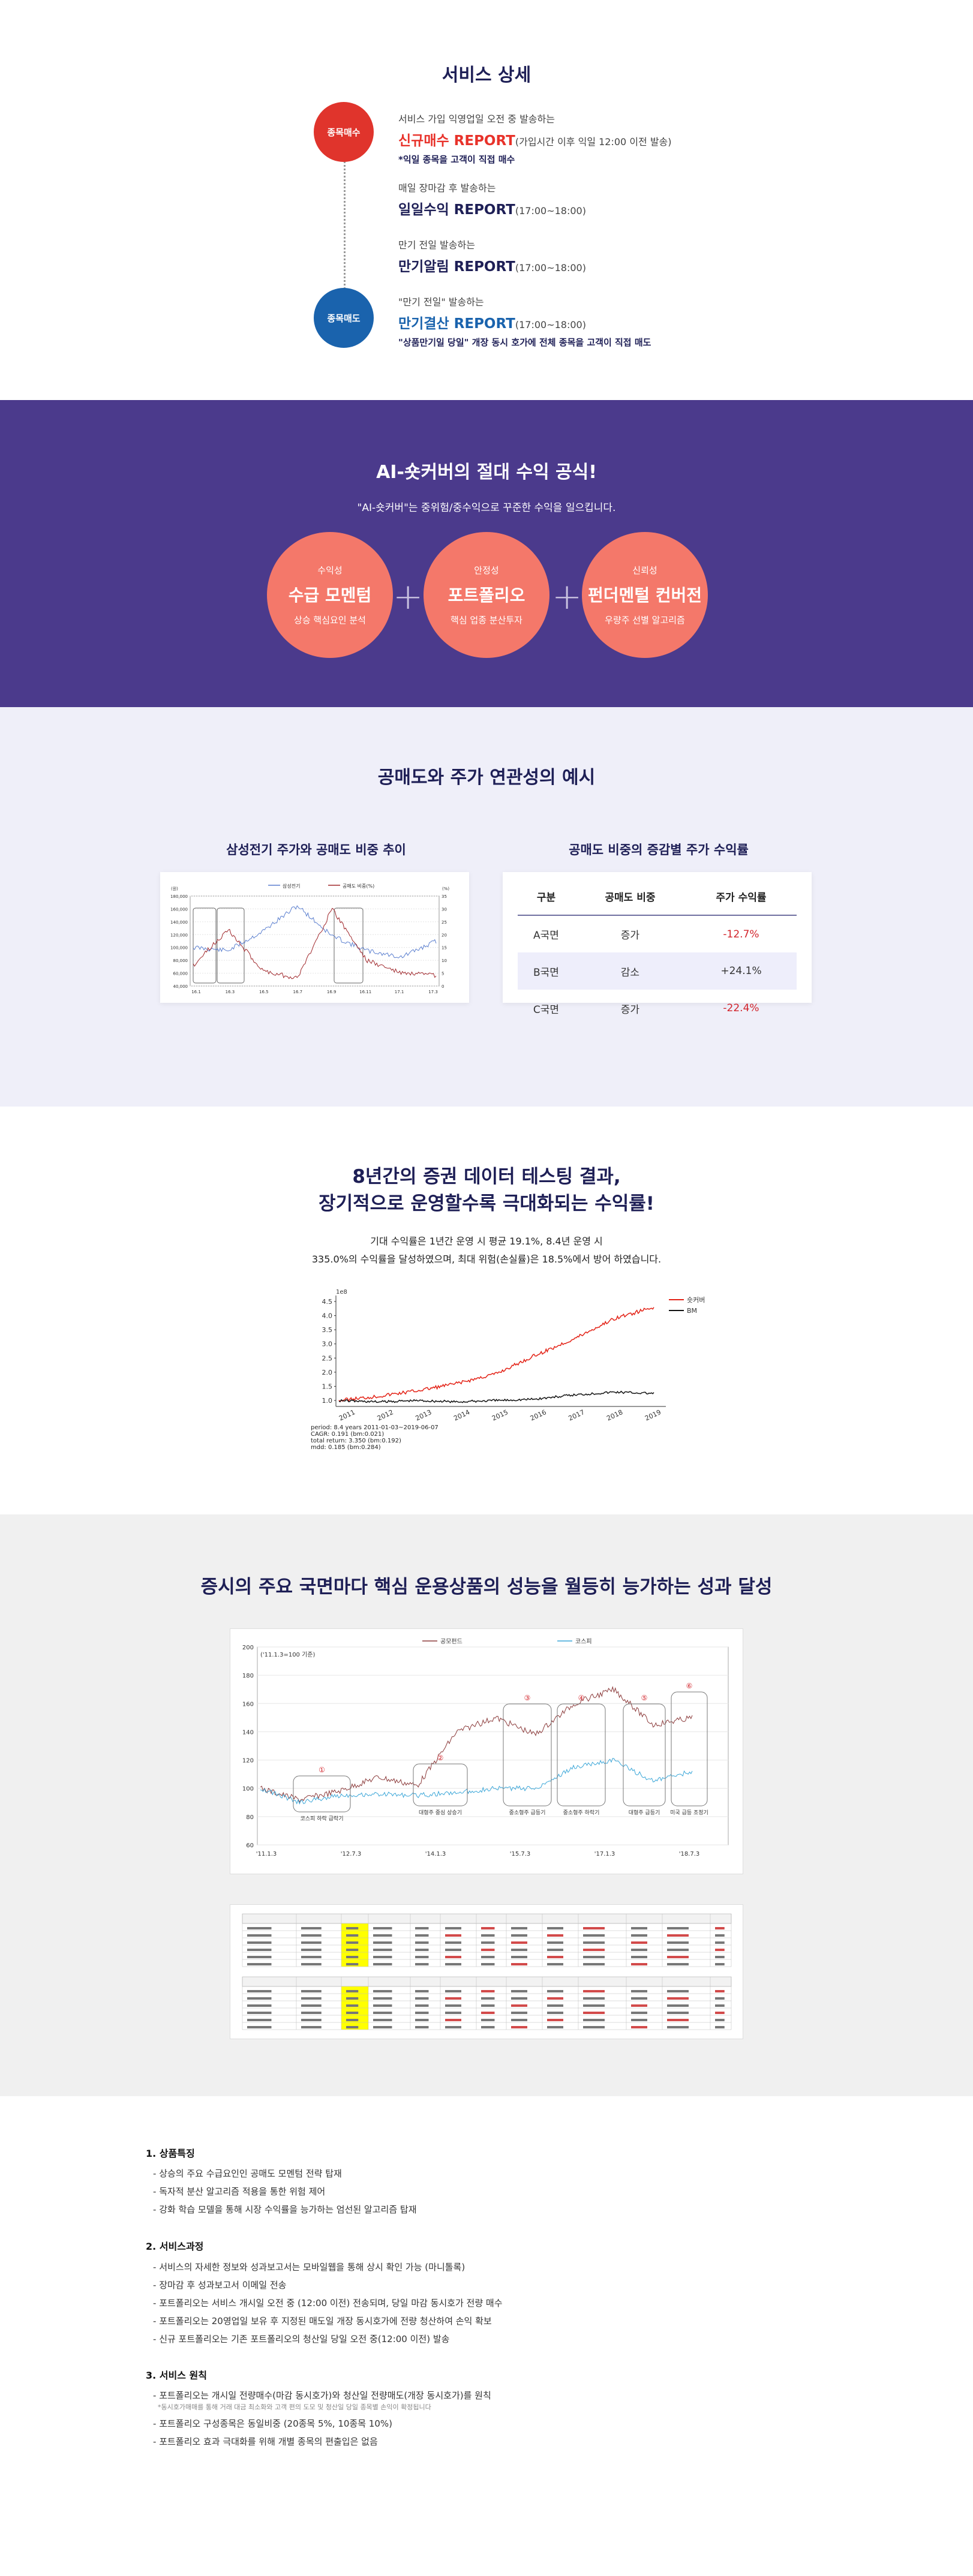  What do you see at coordinates (436, 245) in the screenshot?
I see `step-small: 만기 전일 발송하는` at bounding box center [436, 245].